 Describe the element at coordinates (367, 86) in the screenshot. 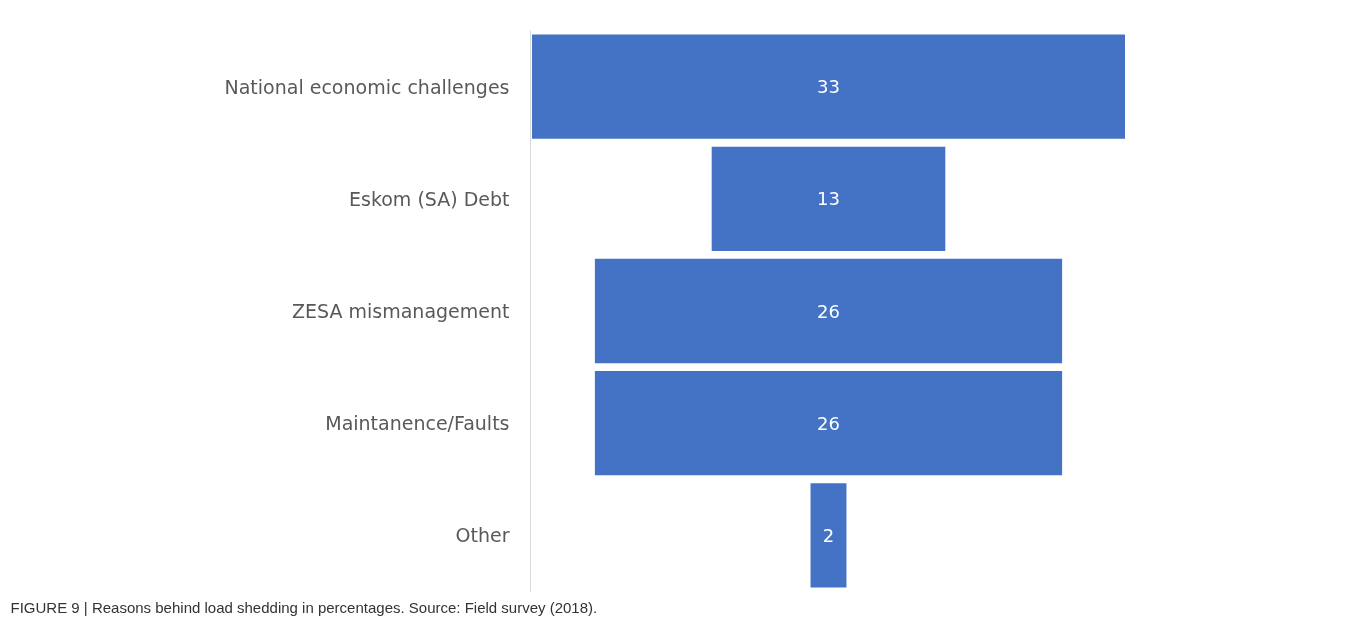

I see `category-label: National economic challenges` at that location.